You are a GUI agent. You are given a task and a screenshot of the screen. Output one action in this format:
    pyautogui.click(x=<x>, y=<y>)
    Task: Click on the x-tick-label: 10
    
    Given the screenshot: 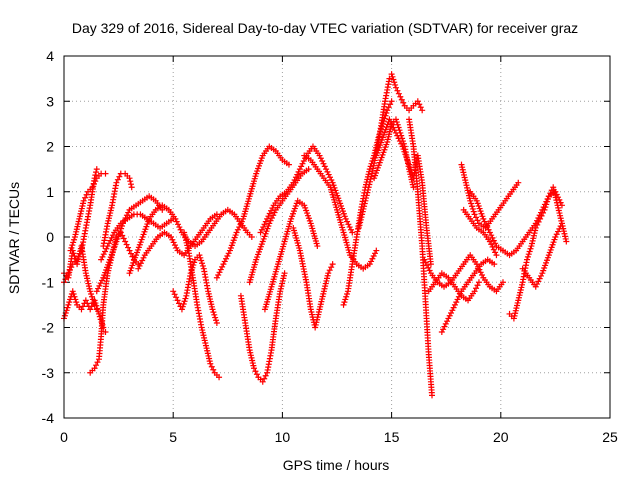 What is the action you would take?
    pyautogui.click(x=283, y=437)
    